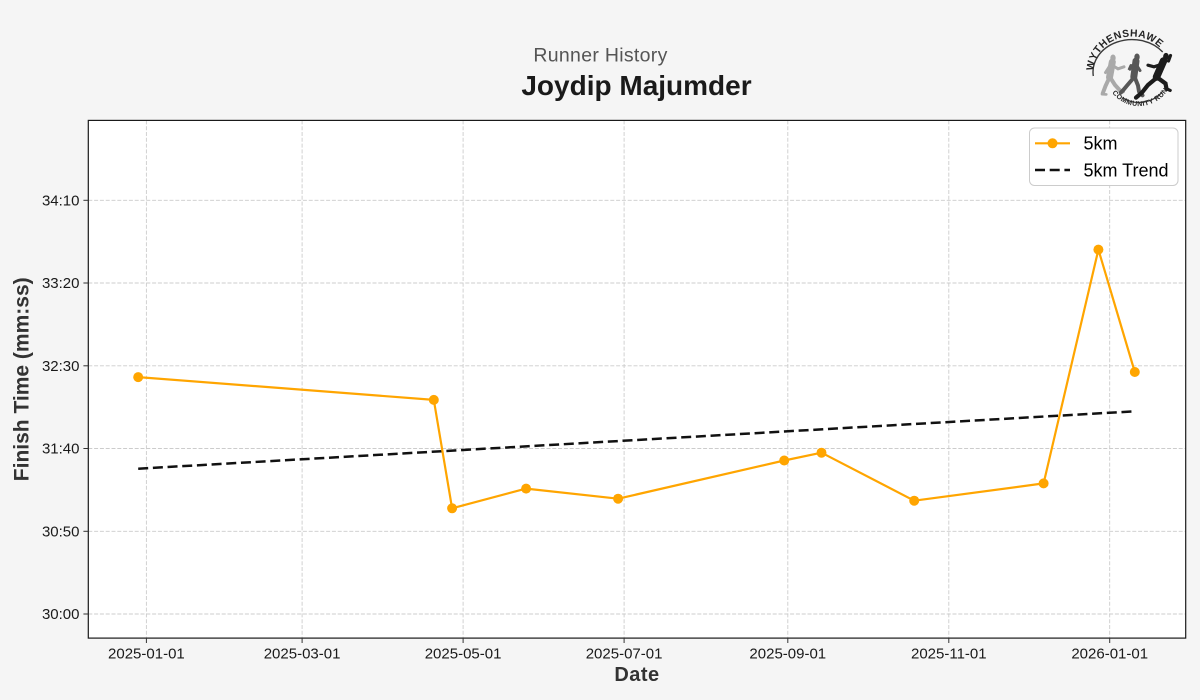 The width and height of the screenshot is (1200, 700). What do you see at coordinates (636, 675) in the screenshot?
I see `svg-text: Date` at bounding box center [636, 675].